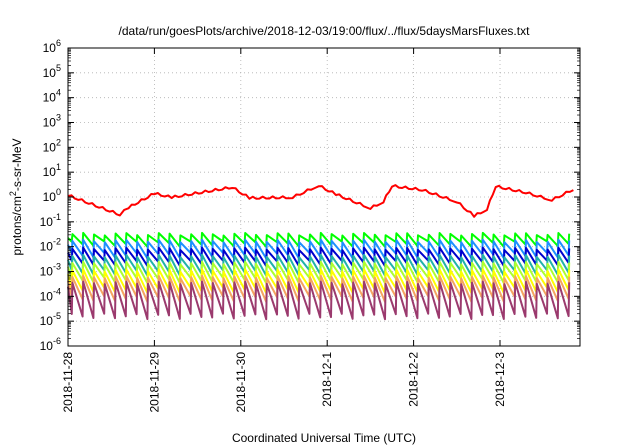  What do you see at coordinates (50, 220) in the screenshot?
I see `y-tick-label: 10⁻¹` at bounding box center [50, 220].